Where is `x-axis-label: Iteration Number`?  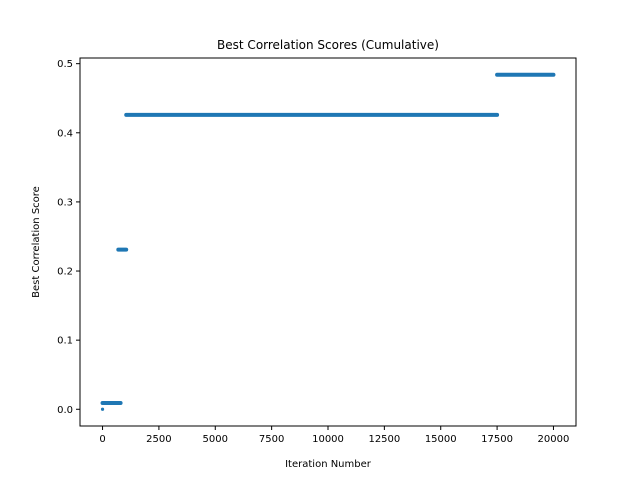 x-axis-label: Iteration Number is located at coordinates (328, 464).